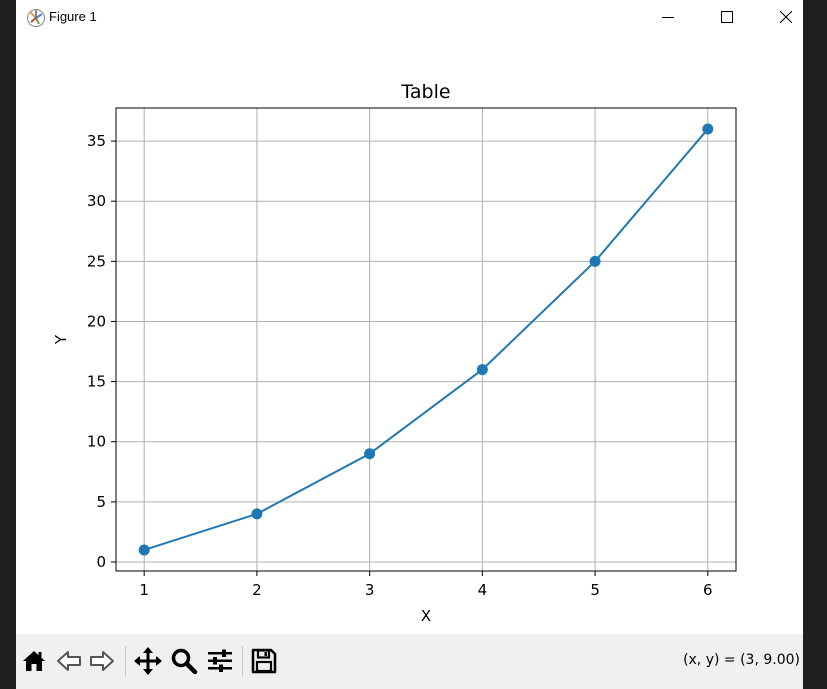 Image resolution: width=827 pixels, height=689 pixels. I want to click on y-tick-label: 5, so click(101, 502).